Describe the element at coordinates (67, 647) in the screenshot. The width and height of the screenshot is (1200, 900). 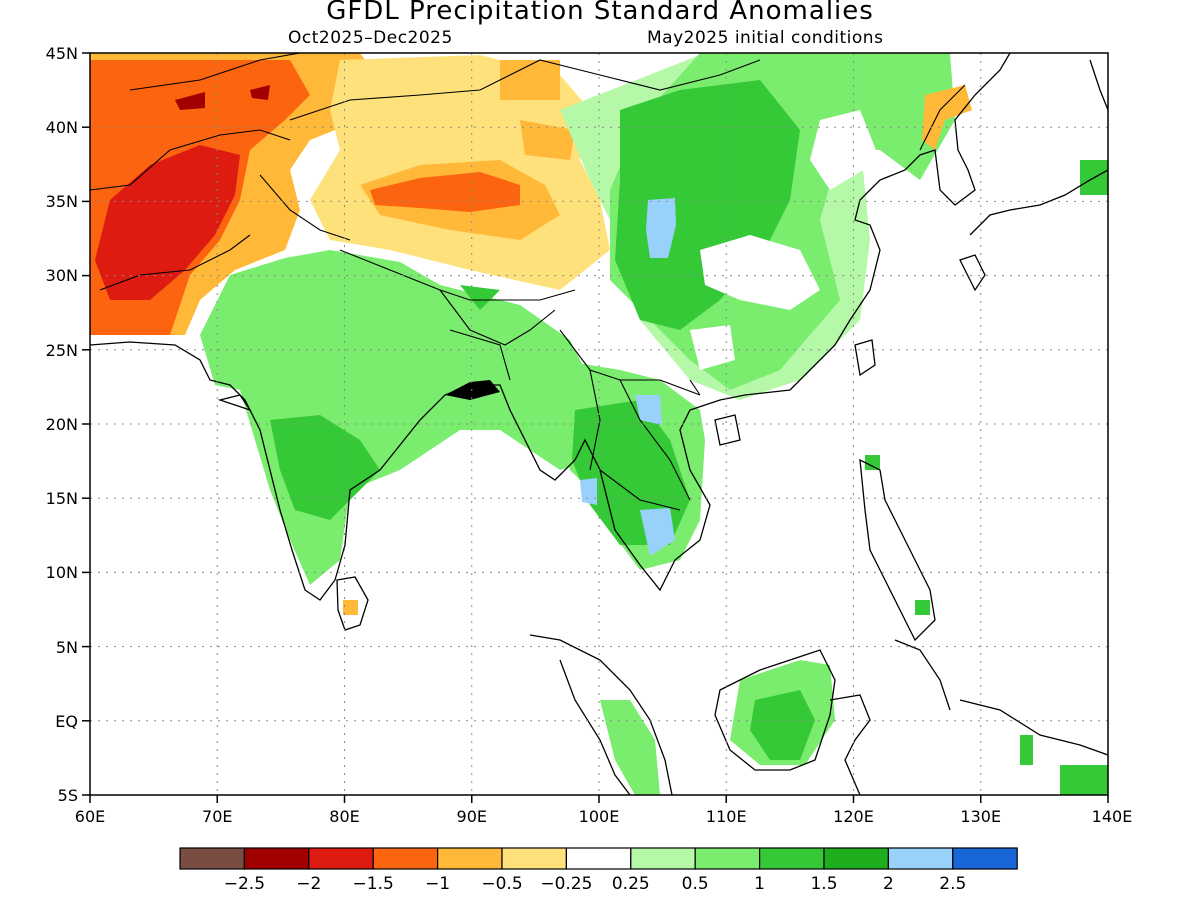
I see `lat-label: 5N` at that location.